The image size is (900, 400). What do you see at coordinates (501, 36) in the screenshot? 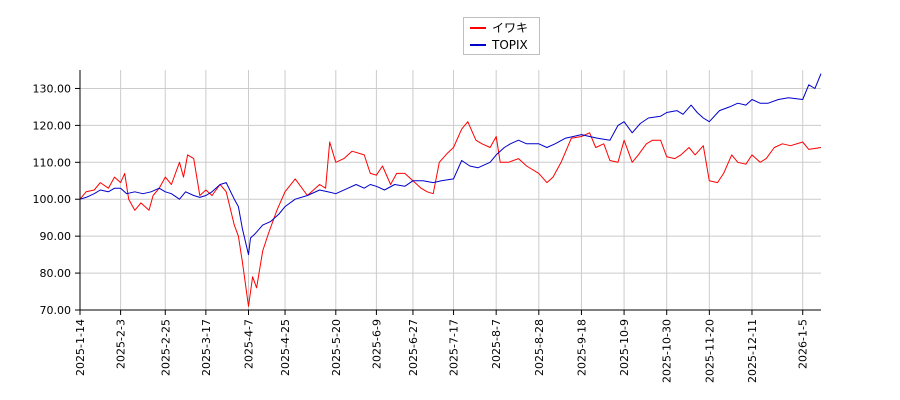
I see `legend: イワキ TOPIX` at bounding box center [501, 36].